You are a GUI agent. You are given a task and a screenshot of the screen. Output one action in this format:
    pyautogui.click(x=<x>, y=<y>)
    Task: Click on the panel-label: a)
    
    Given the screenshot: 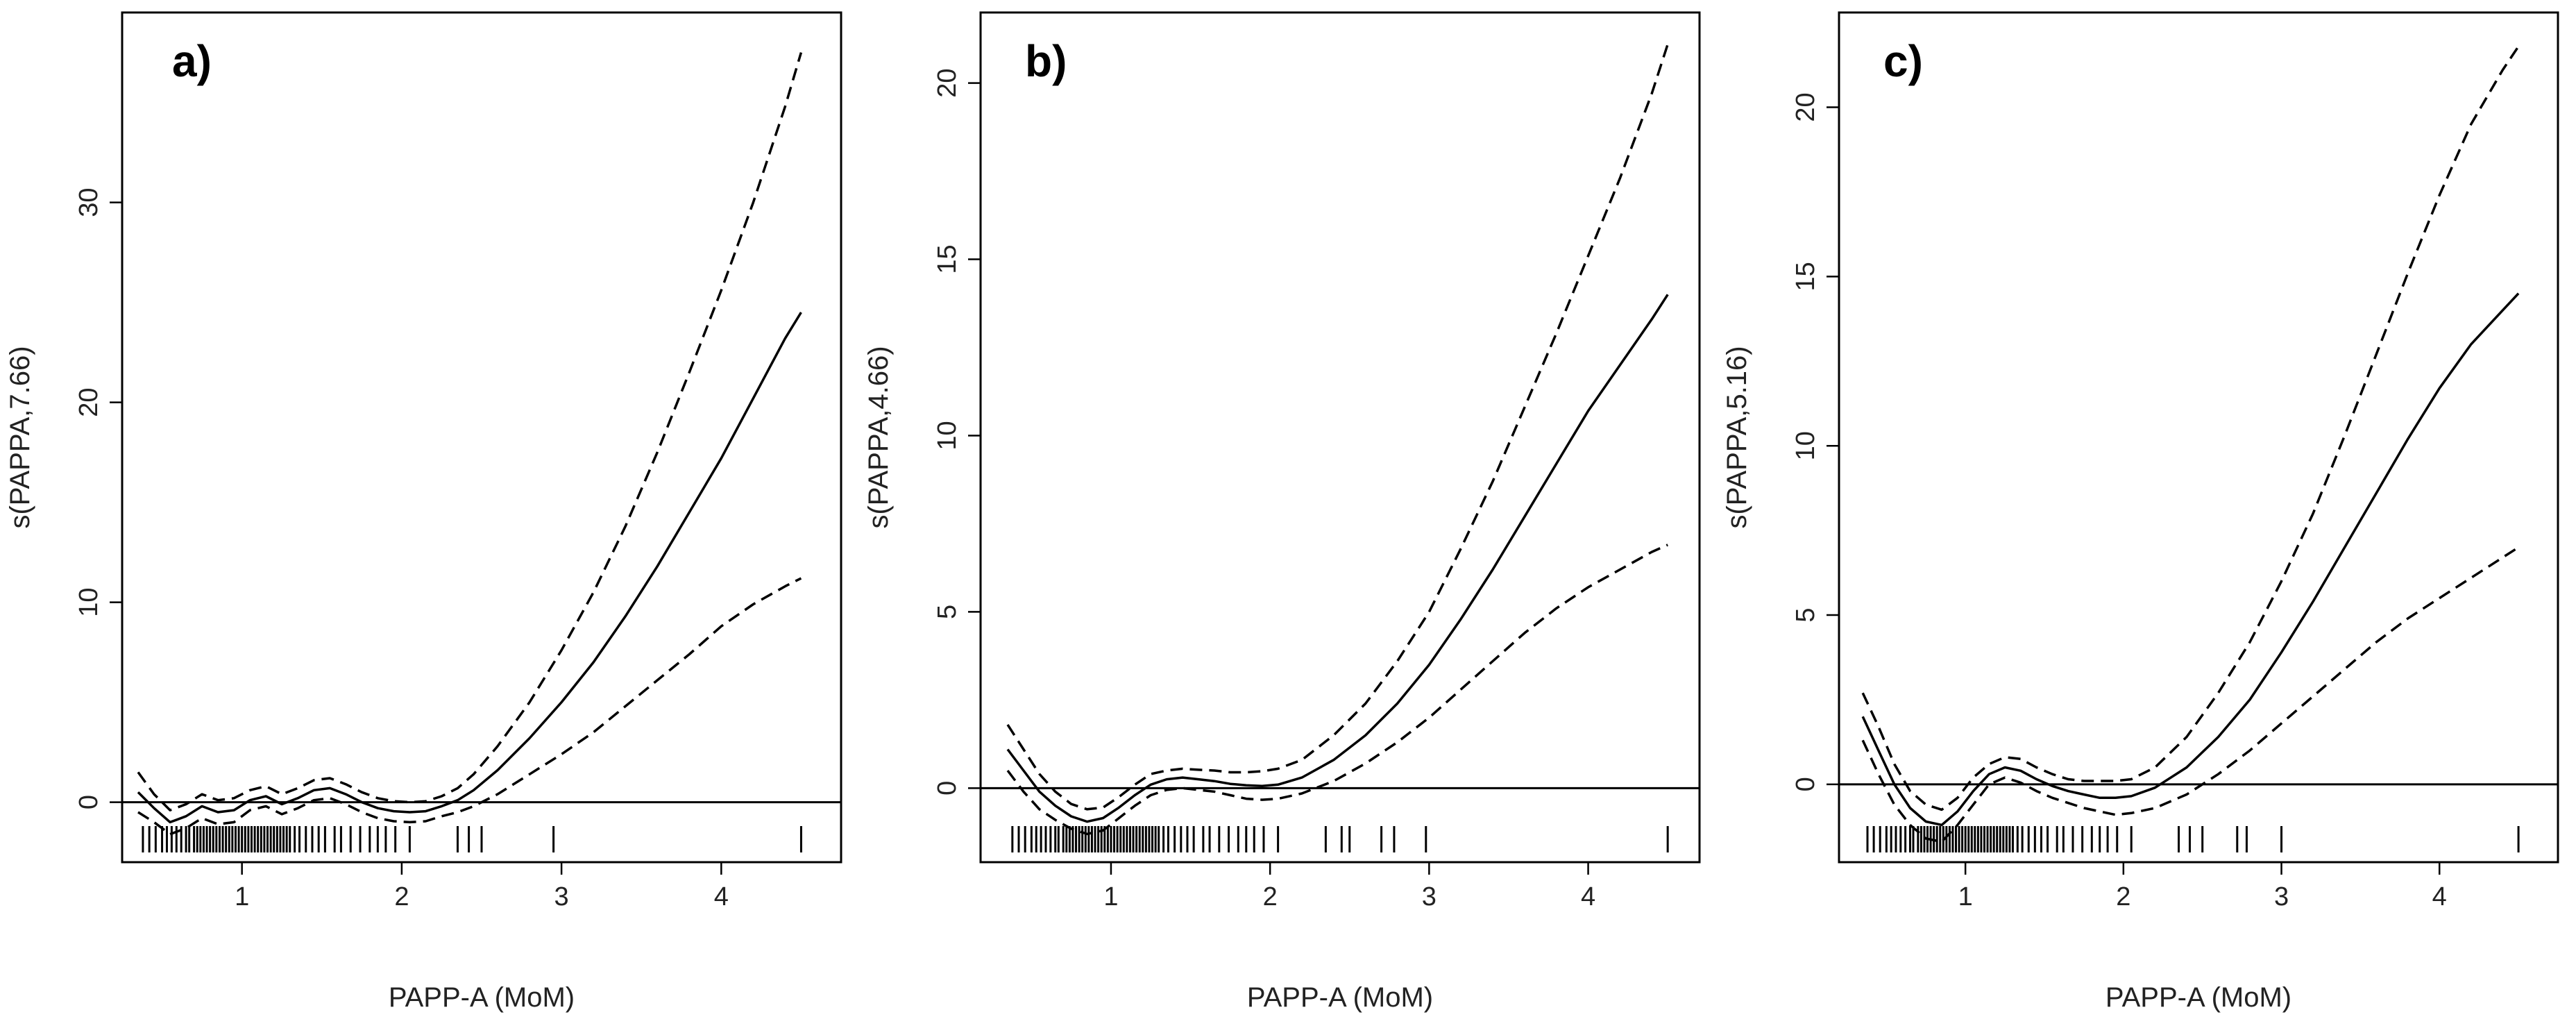 What is the action you would take?
    pyautogui.click(x=192, y=61)
    